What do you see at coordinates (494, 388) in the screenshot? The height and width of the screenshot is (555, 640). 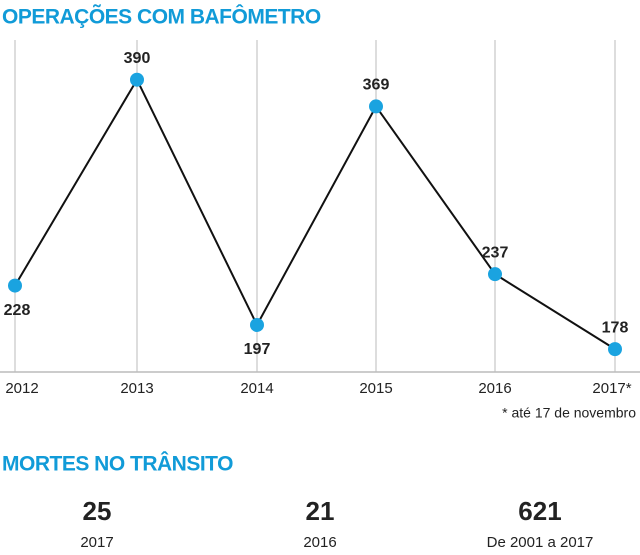 I see `x-tick-label: 2016` at bounding box center [494, 388].